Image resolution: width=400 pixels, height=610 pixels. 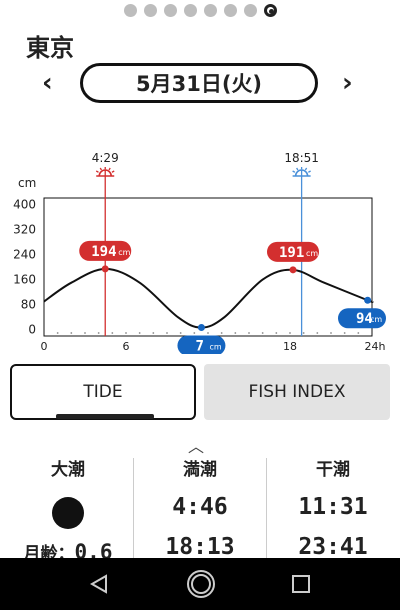 I want to click on high-tide-time-2: 18:13, so click(x=200, y=547).